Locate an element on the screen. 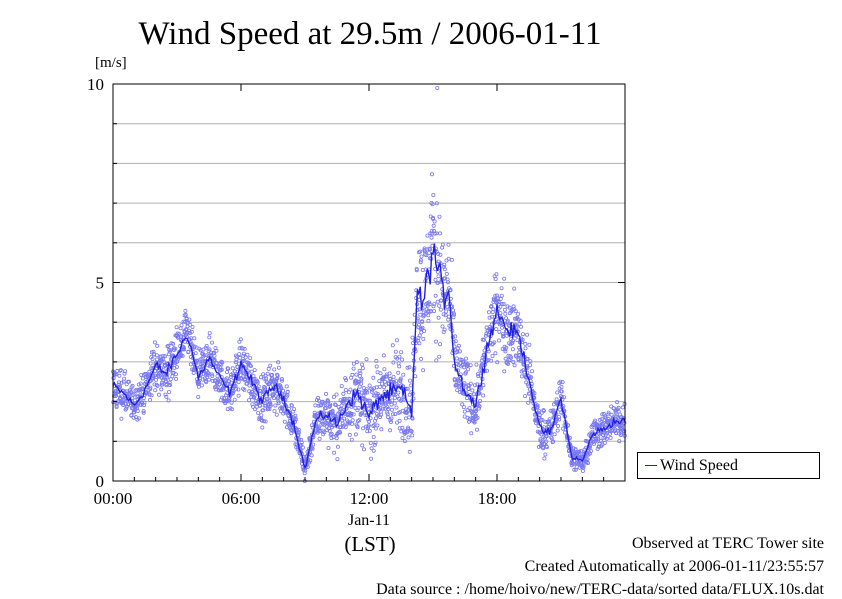 The width and height of the screenshot is (842, 599). chart-title: Wind Speed at 29.5m / 2006-01-11 is located at coordinates (370, 34).